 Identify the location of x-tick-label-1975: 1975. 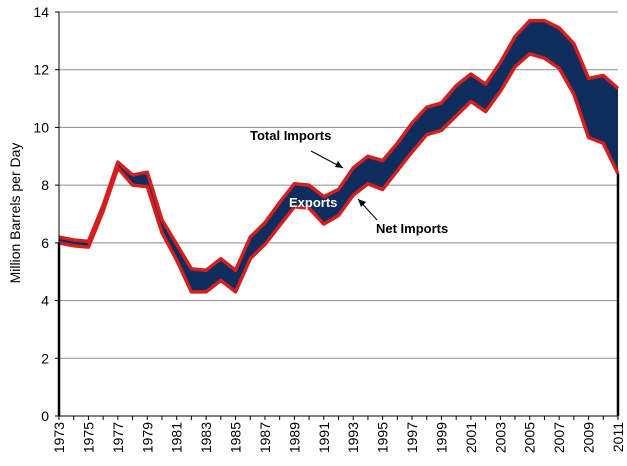
(88, 437).